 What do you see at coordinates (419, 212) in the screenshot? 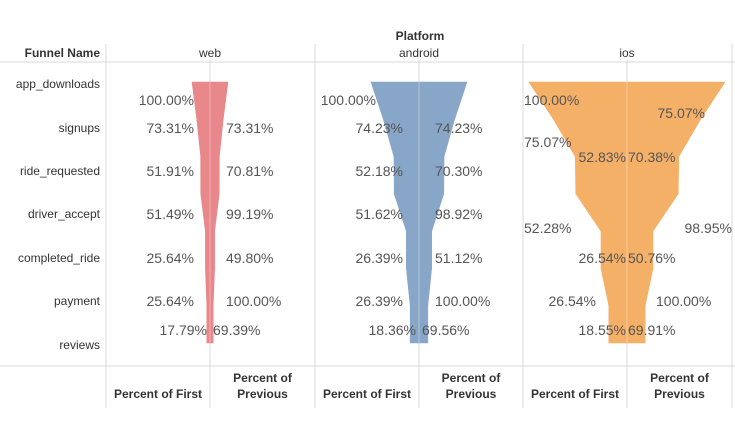
I see `funnel-android` at bounding box center [419, 212].